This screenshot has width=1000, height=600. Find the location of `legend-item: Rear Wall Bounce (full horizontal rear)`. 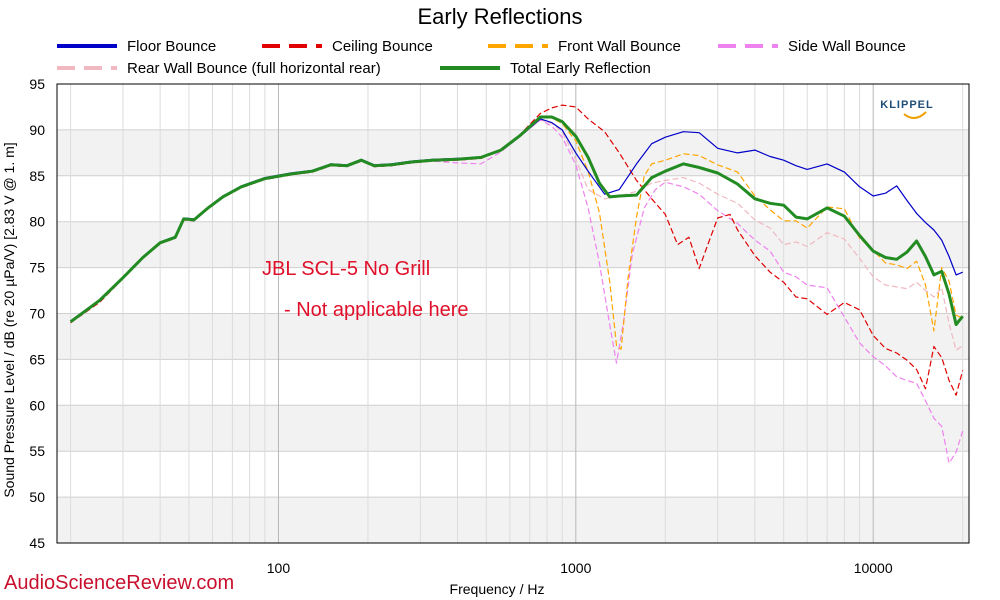

legend-item: Rear Wall Bounce (full horizontal rear) is located at coordinates (219, 68).